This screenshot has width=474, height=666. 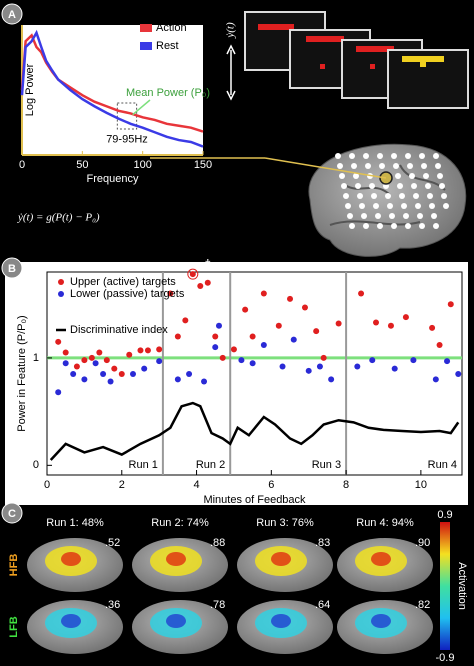 I want to click on colorbar-label: Activation, so click(x=462, y=586).